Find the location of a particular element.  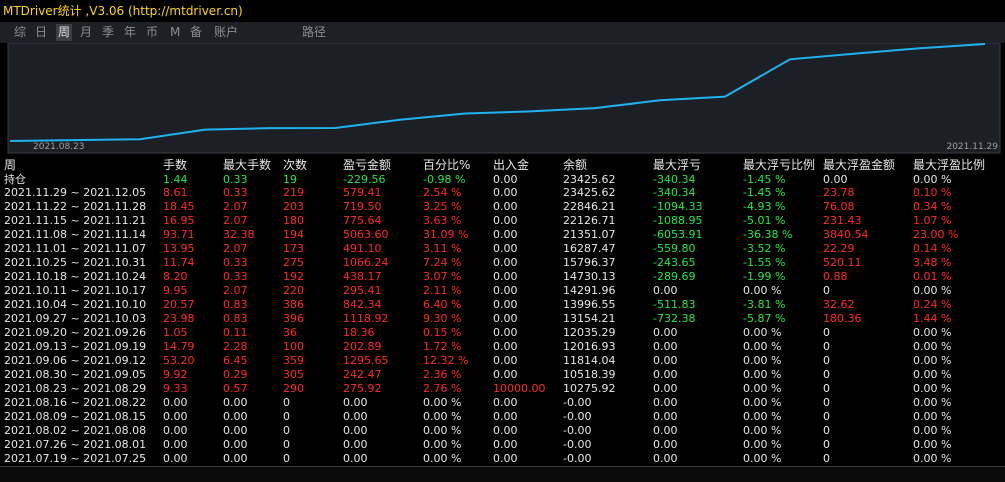

table-cell: 2021.10.04 ~ 2021.10.10 is located at coordinates (75, 304).